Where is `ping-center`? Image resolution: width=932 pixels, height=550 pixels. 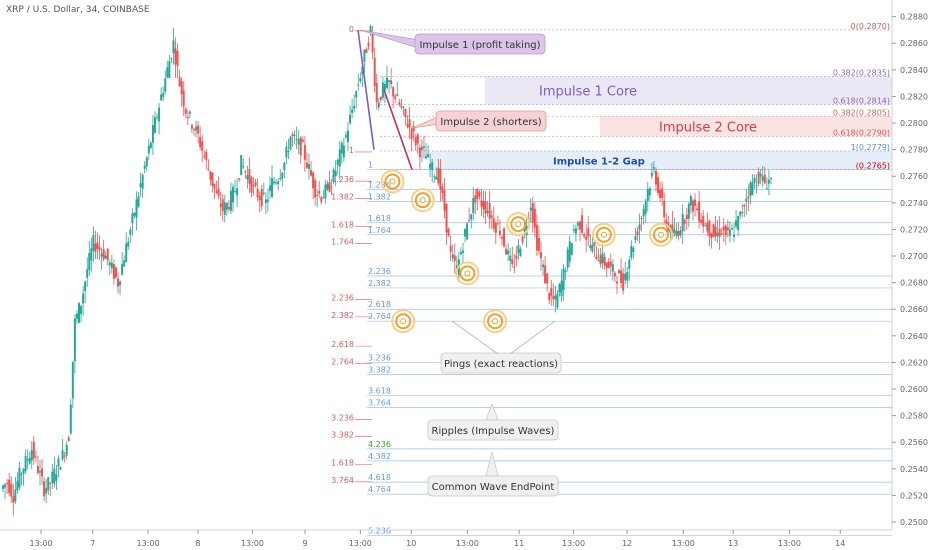
ping-center is located at coordinates (422, 200).